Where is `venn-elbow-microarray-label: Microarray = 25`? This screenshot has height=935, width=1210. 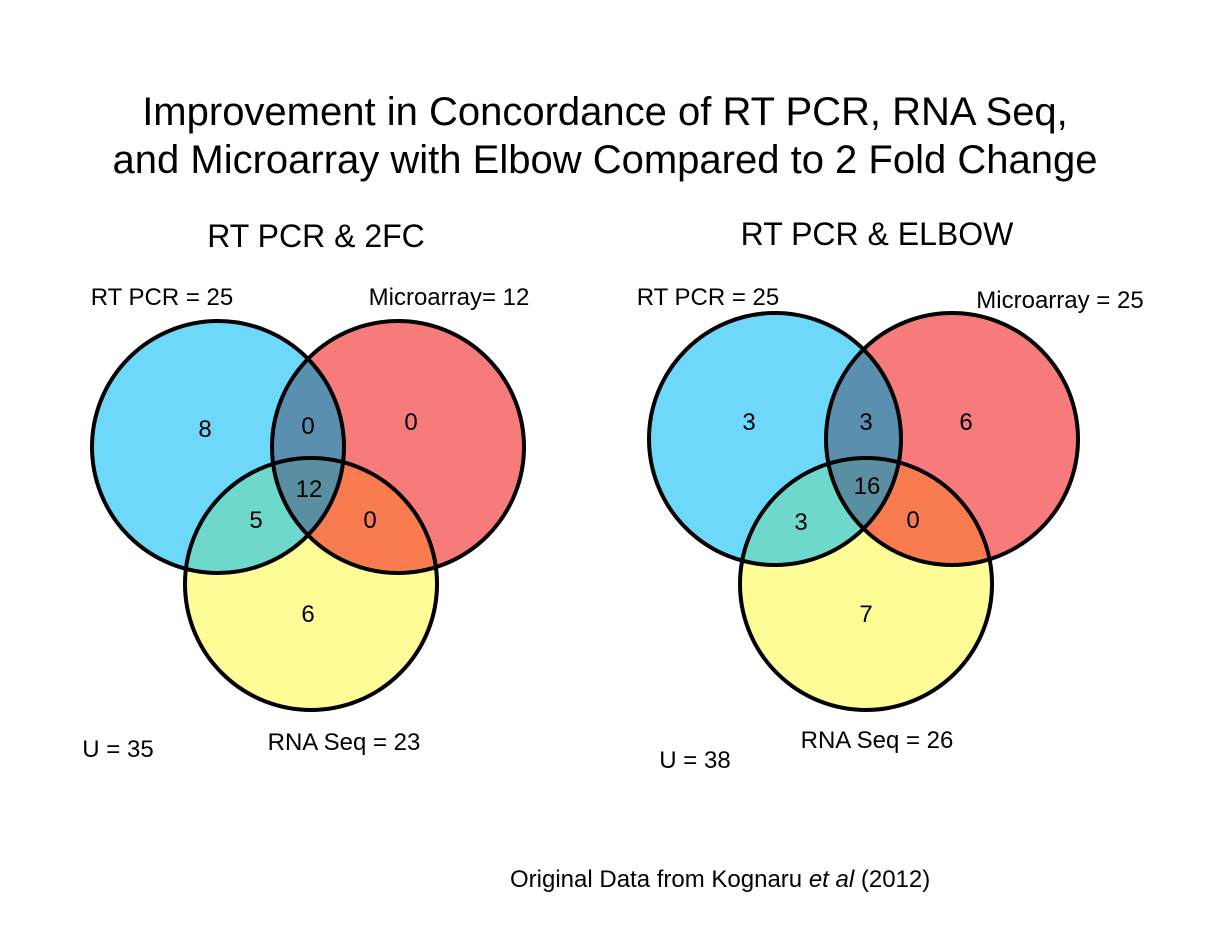 venn-elbow-microarray-label: Microarray = 25 is located at coordinates (1059, 300).